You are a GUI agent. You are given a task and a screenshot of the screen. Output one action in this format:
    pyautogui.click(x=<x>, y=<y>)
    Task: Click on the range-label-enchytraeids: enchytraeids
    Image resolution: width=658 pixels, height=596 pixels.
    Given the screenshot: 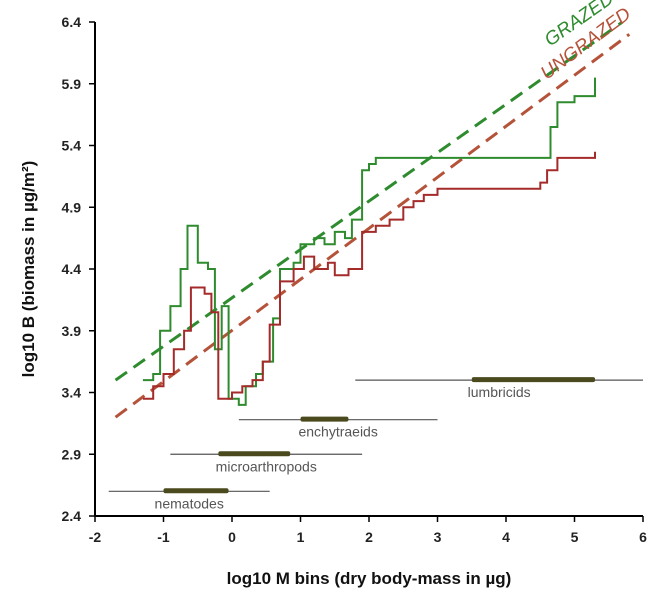 What is the action you would take?
    pyautogui.click(x=337, y=432)
    